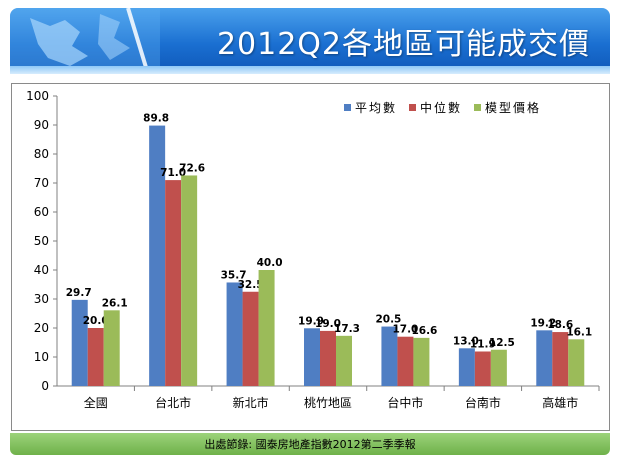 The width and height of the screenshot is (620, 462). I want to click on data-label: 16.1, so click(579, 332).